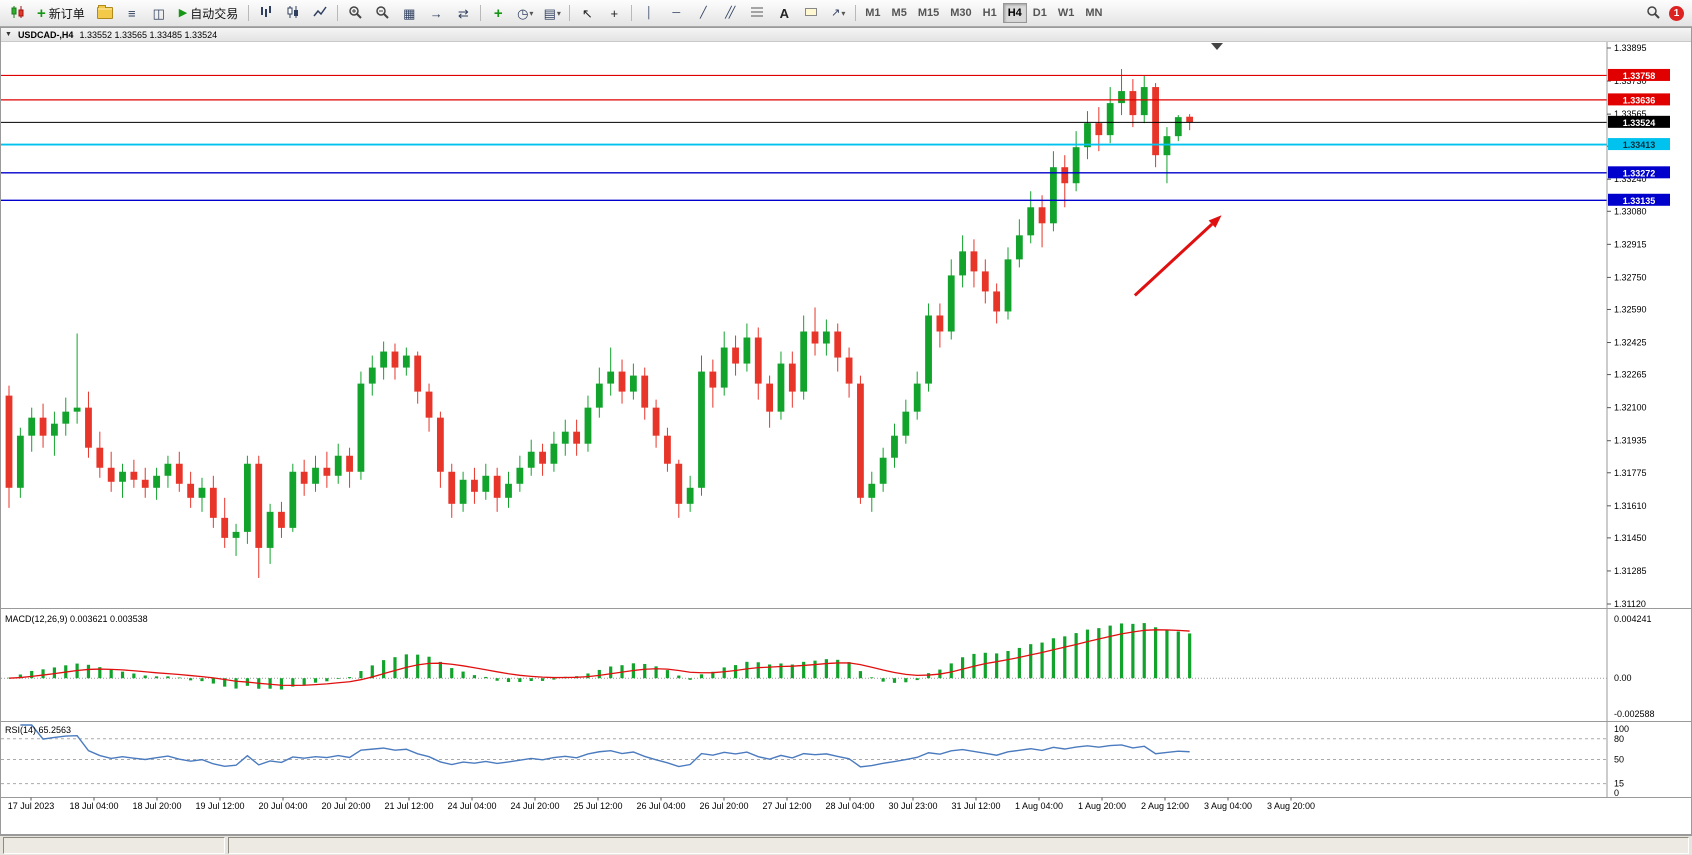 The width and height of the screenshot is (1692, 855). Describe the element at coordinates (105, 13) in the screenshot. I see `profiles-button` at that location.